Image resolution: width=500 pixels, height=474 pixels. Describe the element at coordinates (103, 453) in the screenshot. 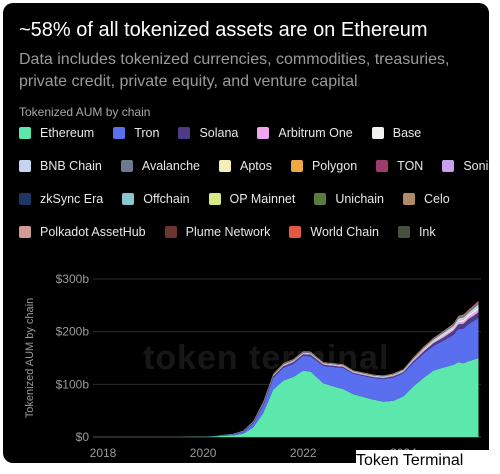

I see `x-tick-label: 2018` at that location.